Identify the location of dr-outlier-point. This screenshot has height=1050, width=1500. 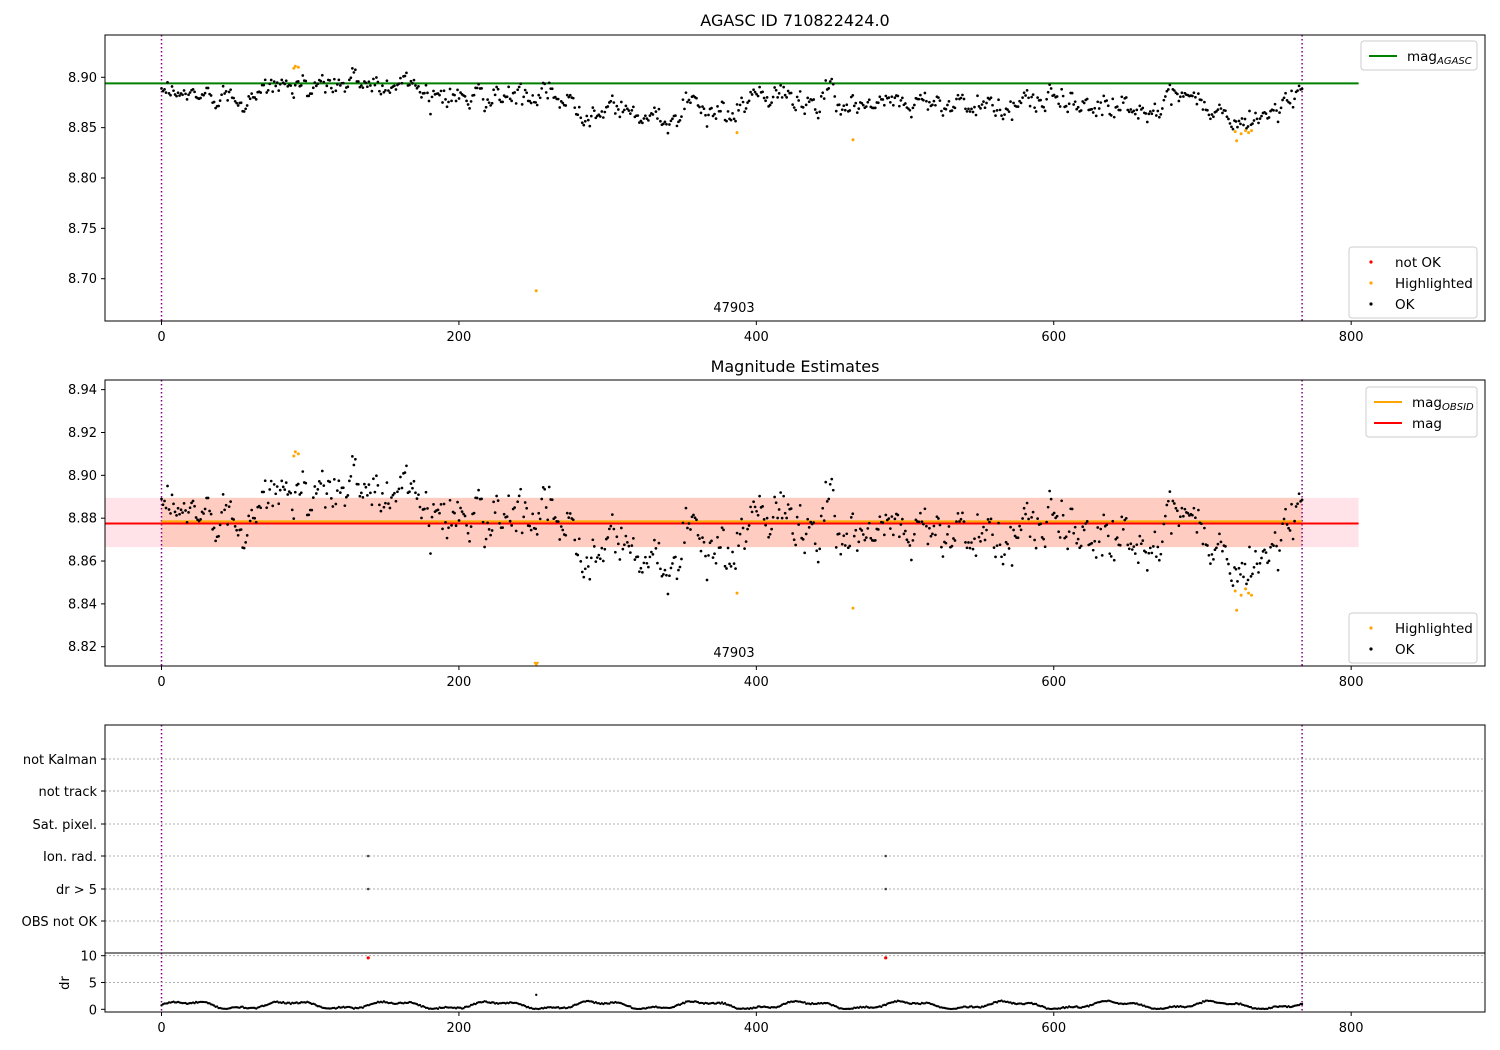
(886, 958).